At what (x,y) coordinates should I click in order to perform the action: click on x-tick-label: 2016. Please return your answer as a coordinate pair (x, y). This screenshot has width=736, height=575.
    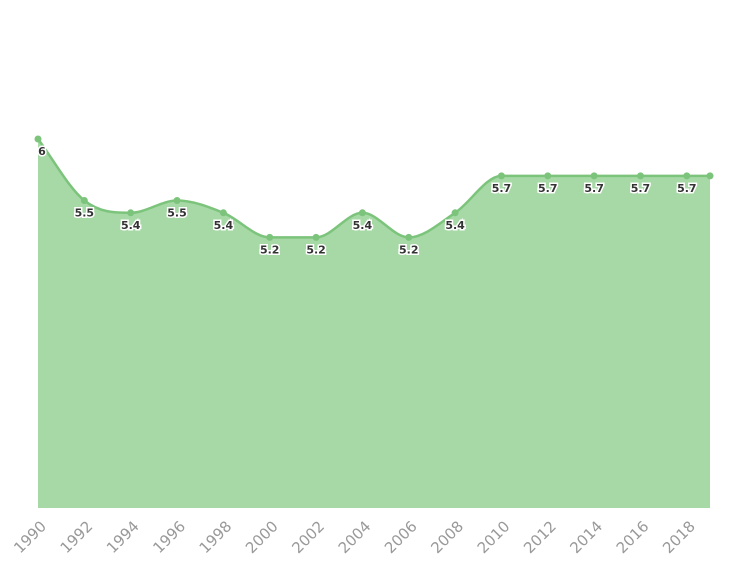
    Looking at the image, I should click on (633, 537).